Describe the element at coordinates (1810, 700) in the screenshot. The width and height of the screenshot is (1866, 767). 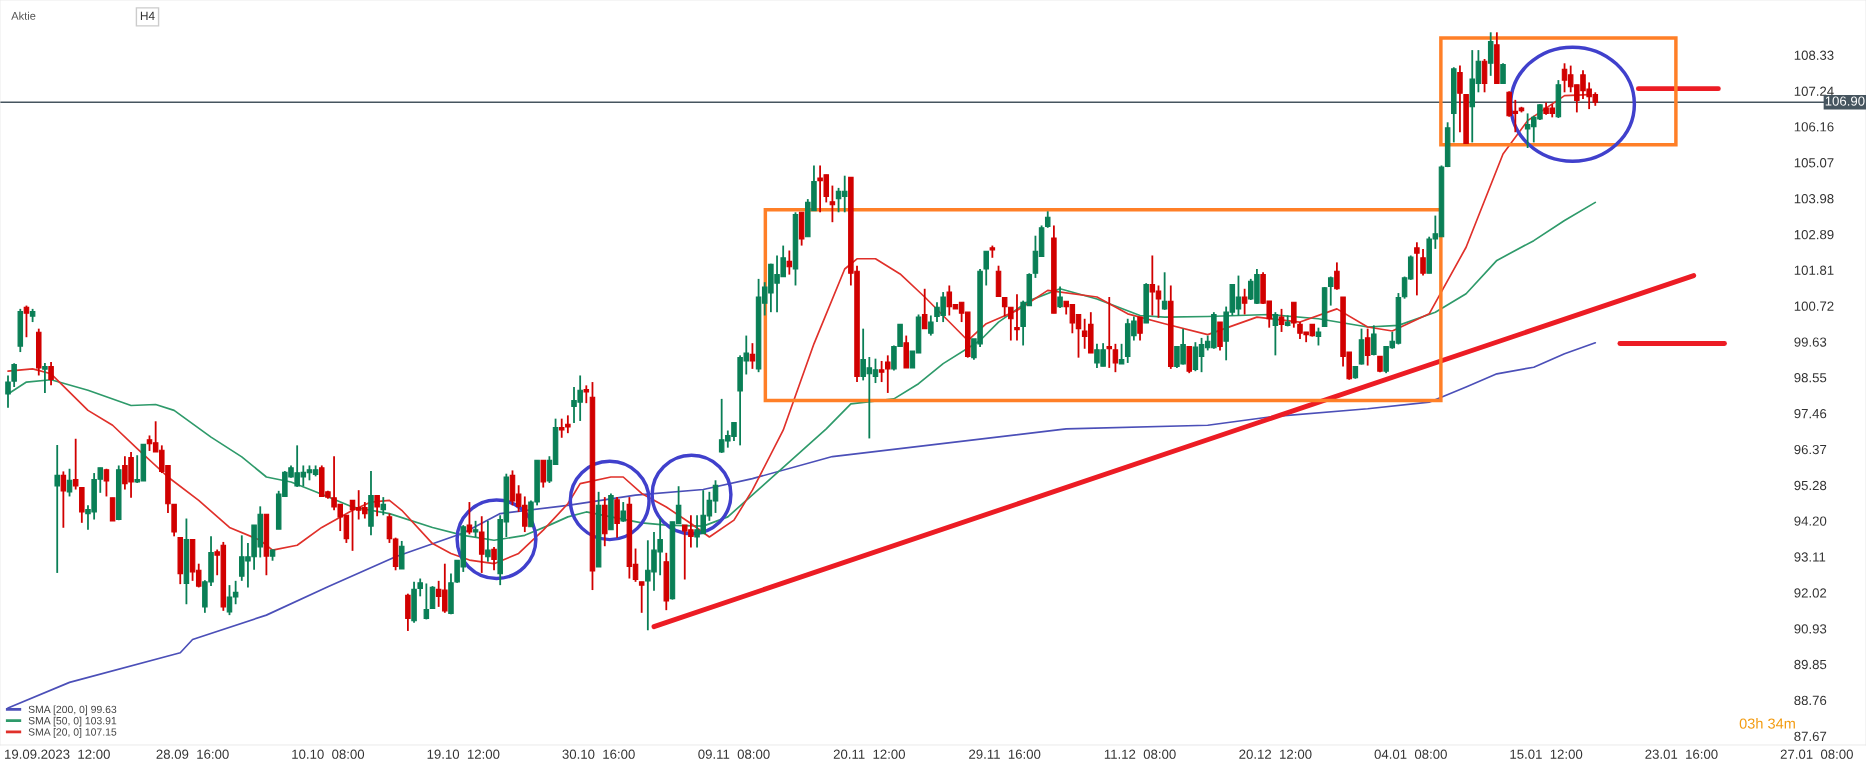
I see `y-tick-label: 88.76` at that location.